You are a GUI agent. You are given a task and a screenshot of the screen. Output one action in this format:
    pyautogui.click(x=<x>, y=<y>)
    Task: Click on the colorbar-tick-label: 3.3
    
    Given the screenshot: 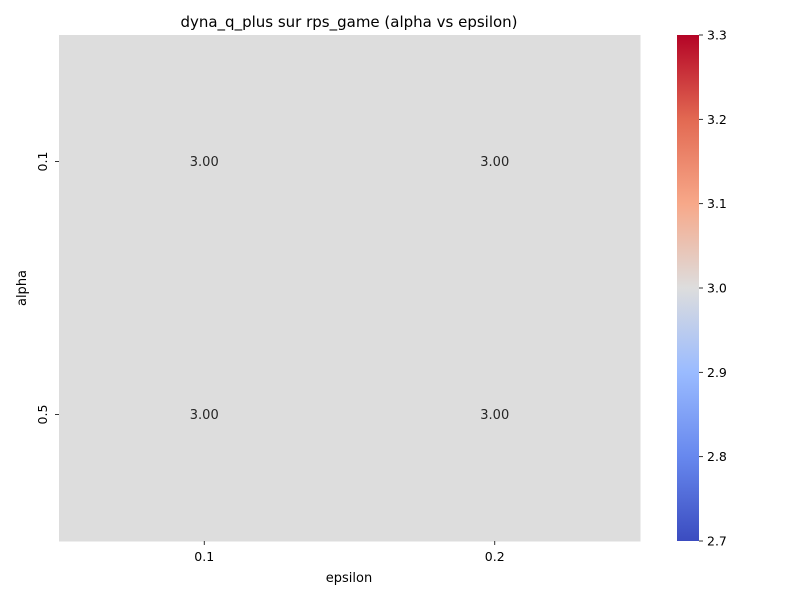 What is the action you would take?
    pyautogui.click(x=717, y=35)
    